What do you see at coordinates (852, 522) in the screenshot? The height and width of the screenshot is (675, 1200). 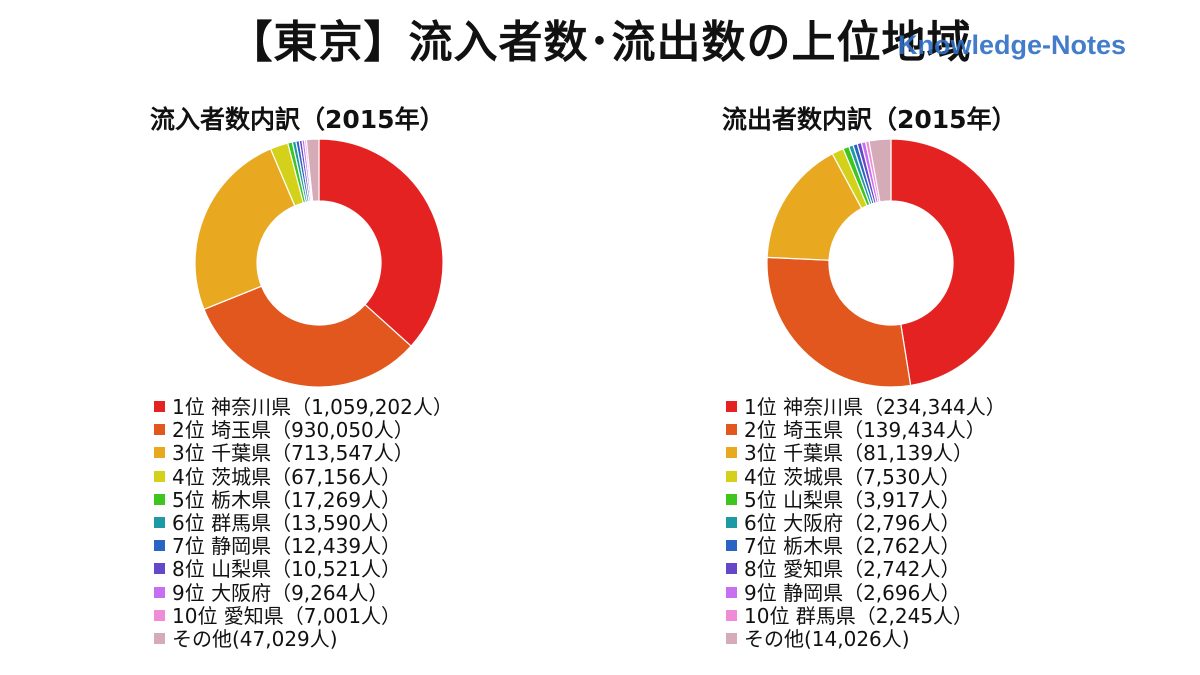 I see `legend-label: 6位 大阪府（2,796人）` at bounding box center [852, 522].